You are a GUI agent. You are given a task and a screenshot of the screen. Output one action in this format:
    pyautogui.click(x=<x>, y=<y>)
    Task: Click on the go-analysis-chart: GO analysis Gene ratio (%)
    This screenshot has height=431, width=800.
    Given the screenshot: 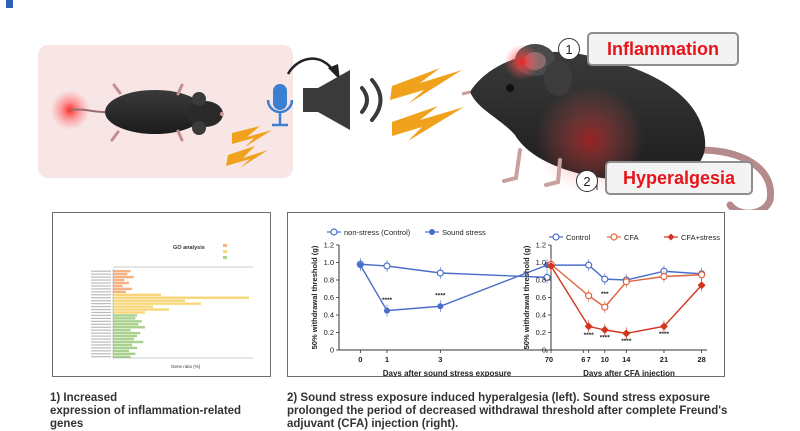 What is the action you would take?
    pyautogui.click(x=172, y=306)
    